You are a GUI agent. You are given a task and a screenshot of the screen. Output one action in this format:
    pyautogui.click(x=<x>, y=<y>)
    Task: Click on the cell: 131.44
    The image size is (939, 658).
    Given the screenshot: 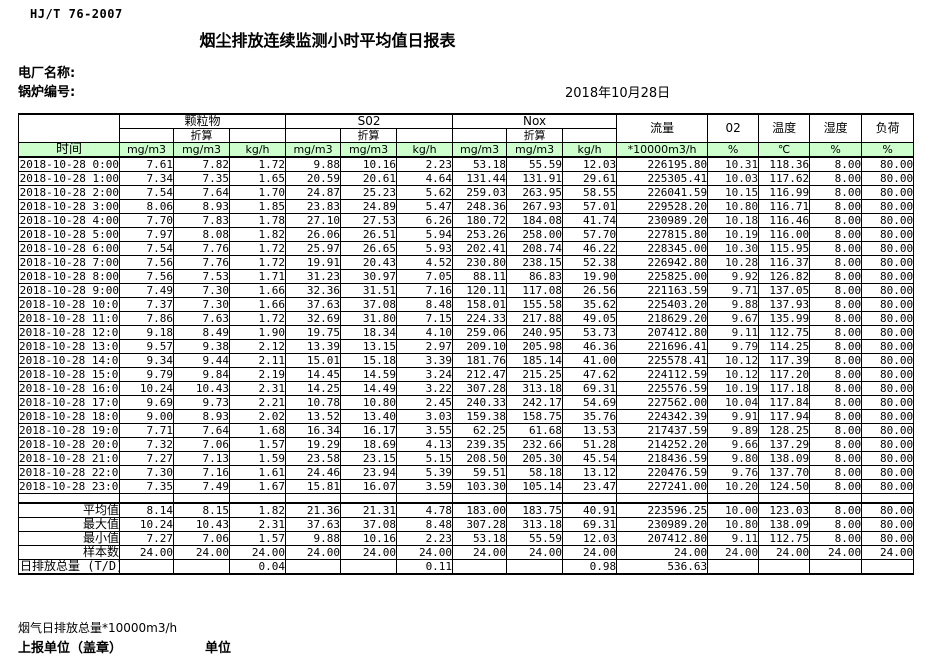 What is the action you would take?
    pyautogui.click(x=480, y=178)
    